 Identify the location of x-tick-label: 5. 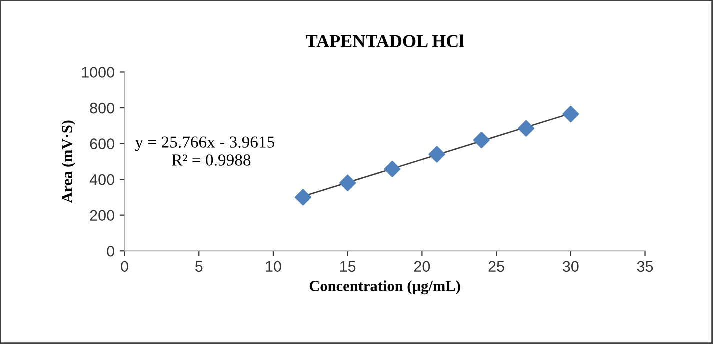
(199, 266).